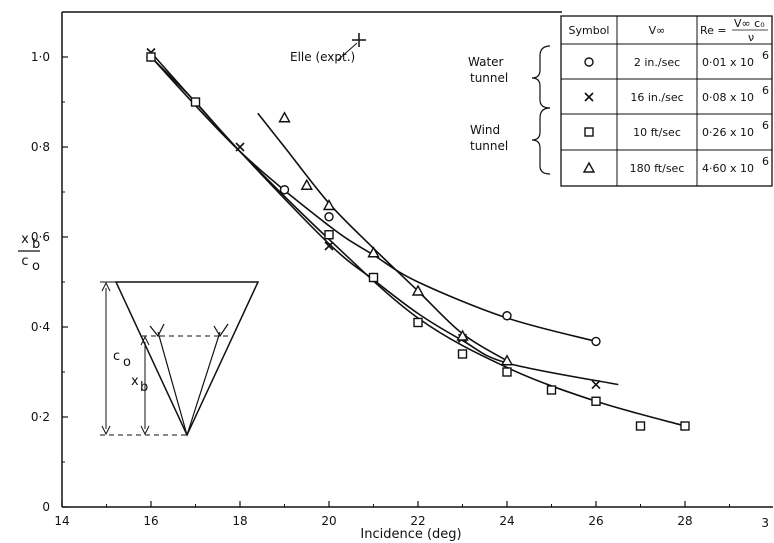  What do you see at coordinates (589, 167) in the screenshot?
I see `legend-marker-triangle` at bounding box center [589, 167].